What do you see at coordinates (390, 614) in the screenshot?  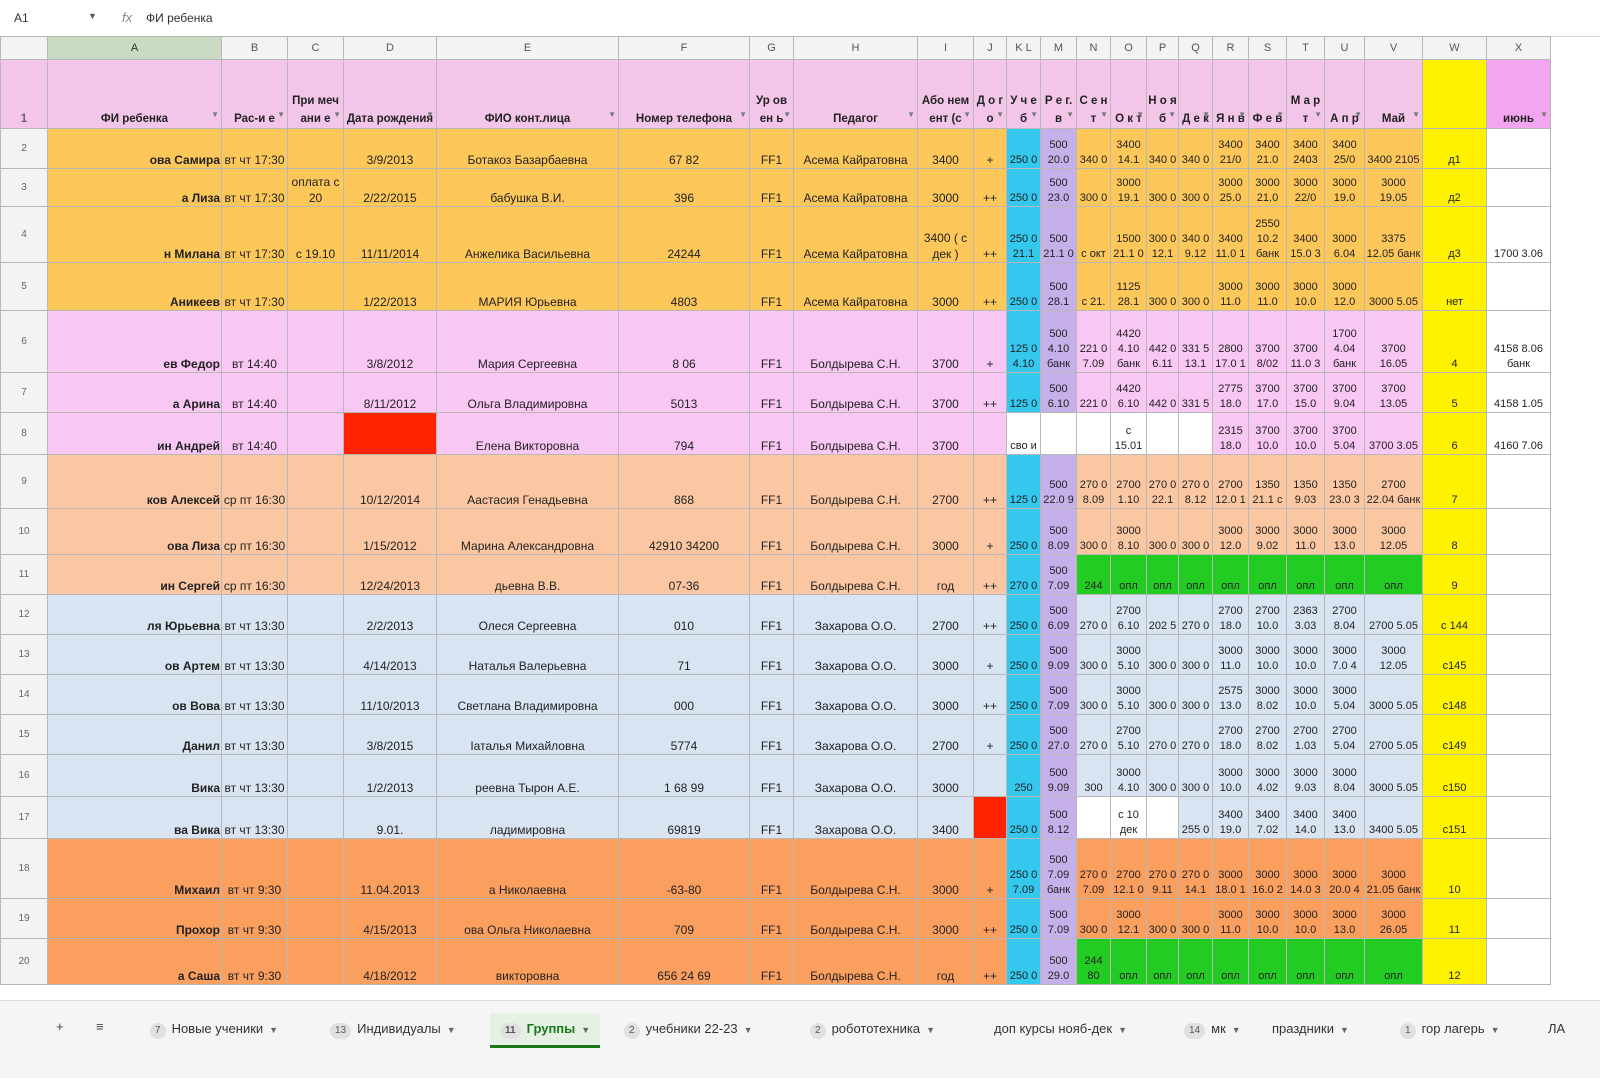 I see `cell: 2/2/2013` at bounding box center [390, 614].